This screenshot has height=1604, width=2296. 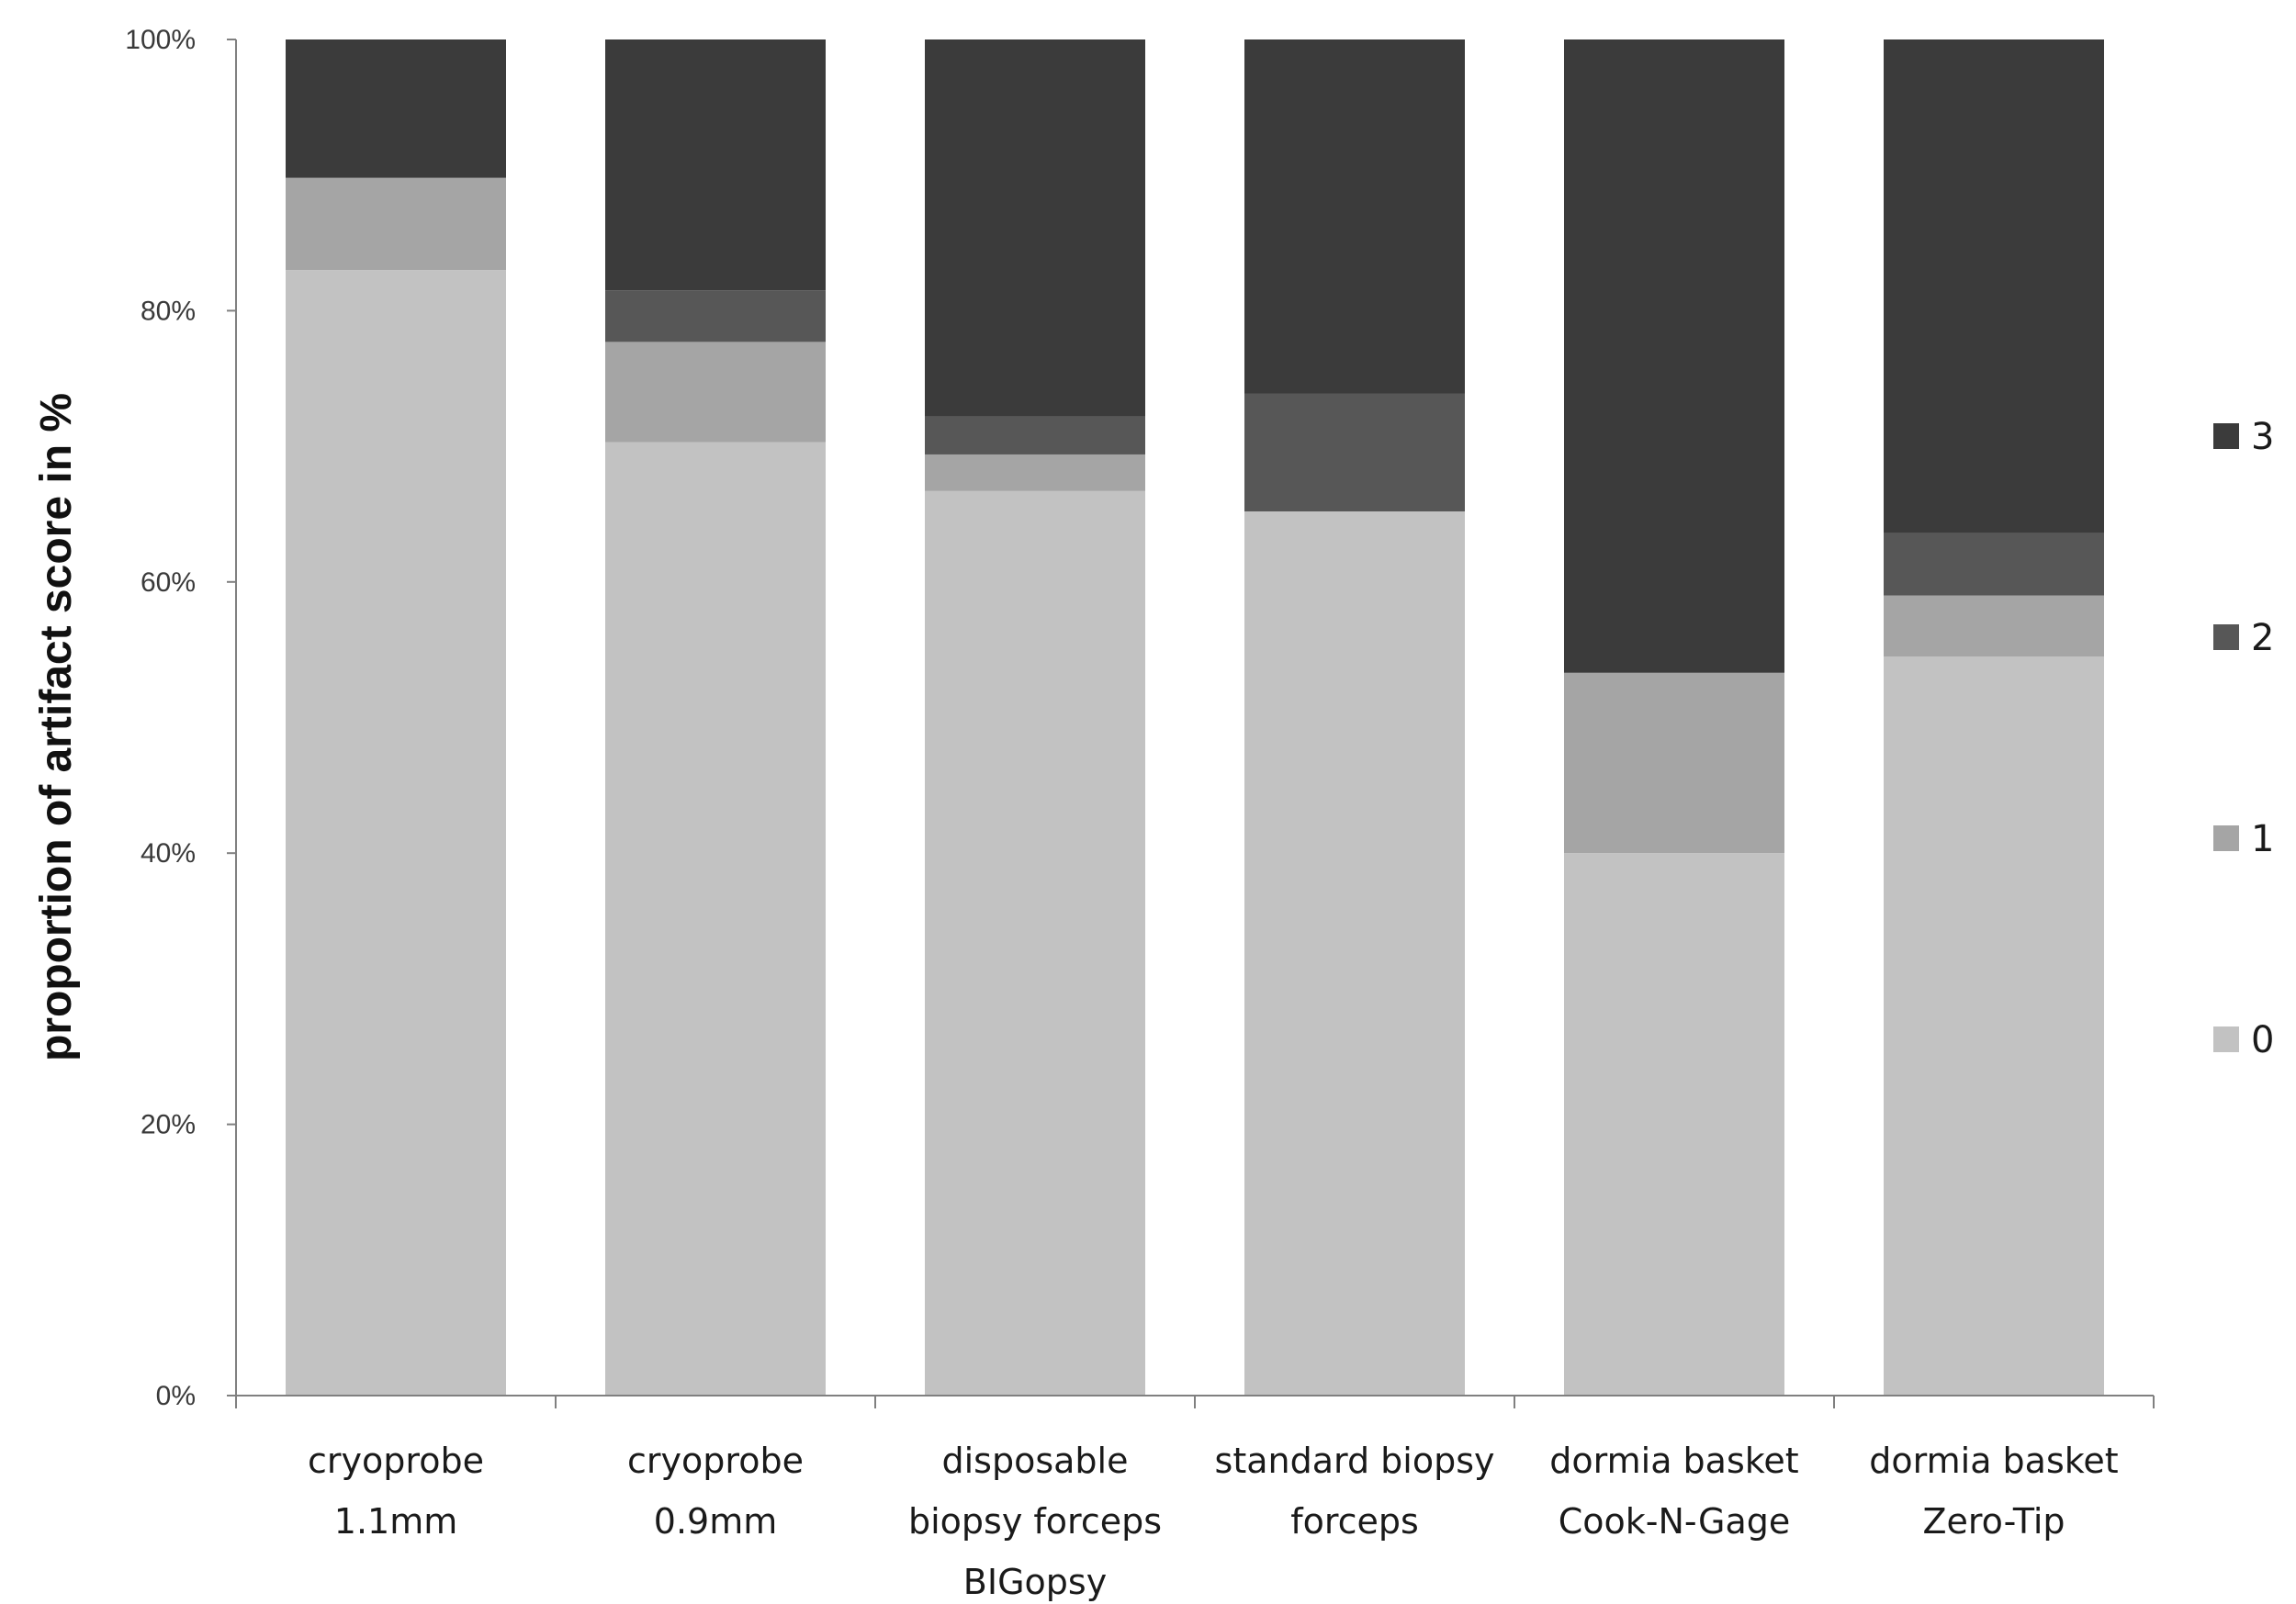 What do you see at coordinates (1355, 1461) in the screenshot?
I see `x-category-label-line: standard biopsy` at bounding box center [1355, 1461].